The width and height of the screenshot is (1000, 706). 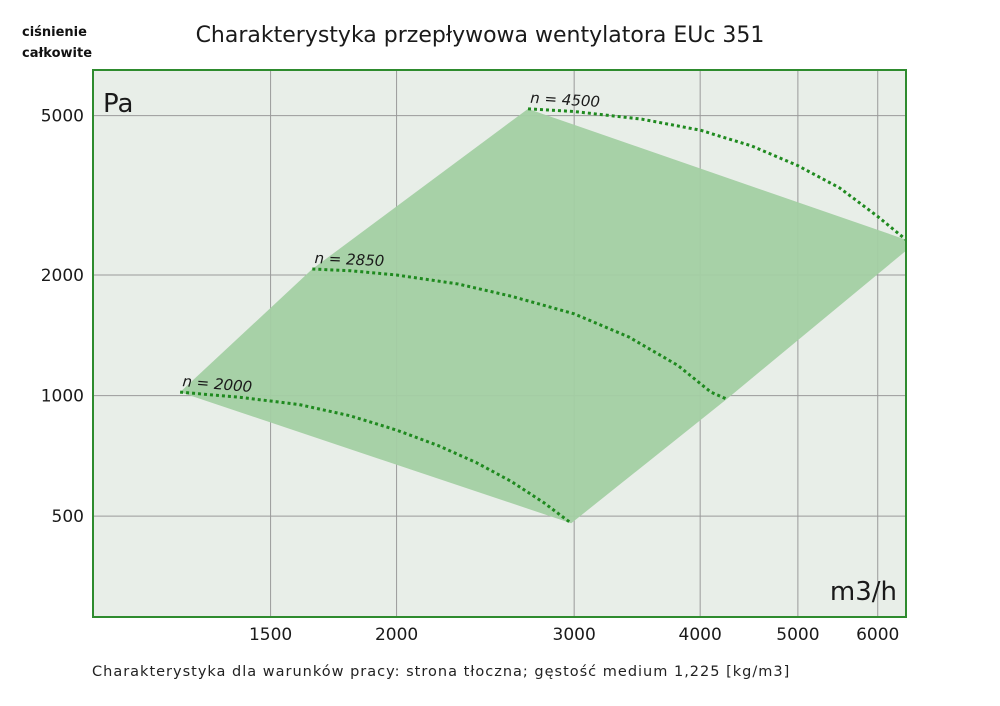 I want to click on y-tick-labels: 500 1000 2000 5000, so click(x=62, y=317).